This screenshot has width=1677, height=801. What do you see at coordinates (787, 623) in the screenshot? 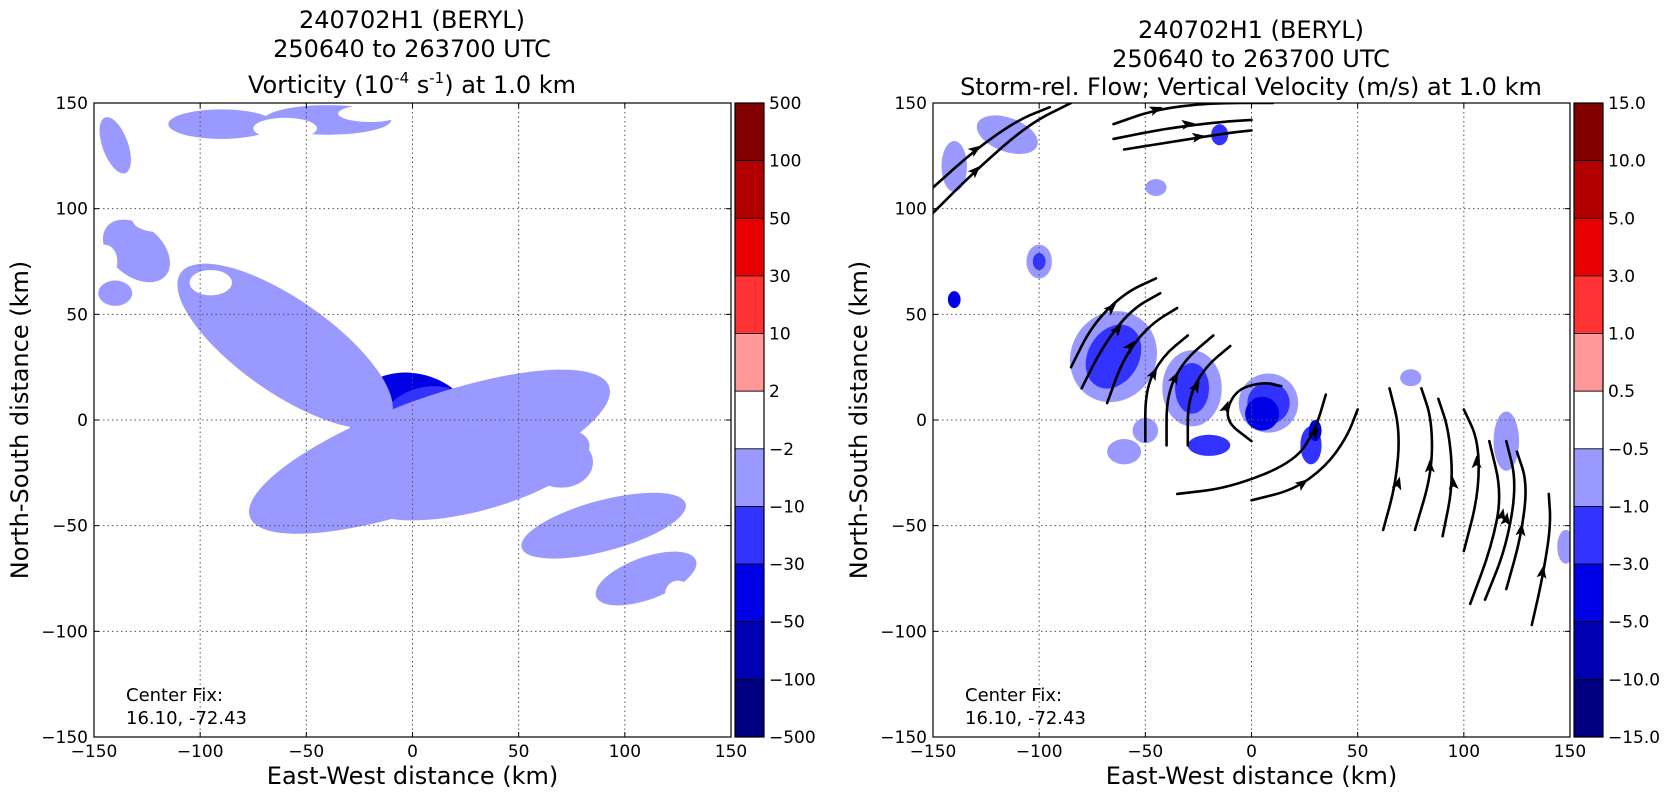
I see `colorbar-tick-label: −50` at bounding box center [787, 623].